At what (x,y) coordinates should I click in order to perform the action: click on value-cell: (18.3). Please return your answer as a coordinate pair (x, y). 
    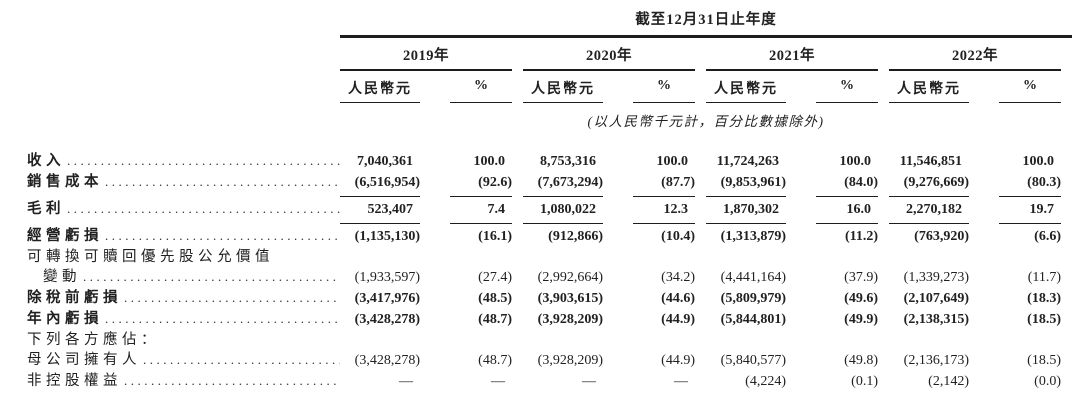
    Looking at the image, I should click on (1044, 298).